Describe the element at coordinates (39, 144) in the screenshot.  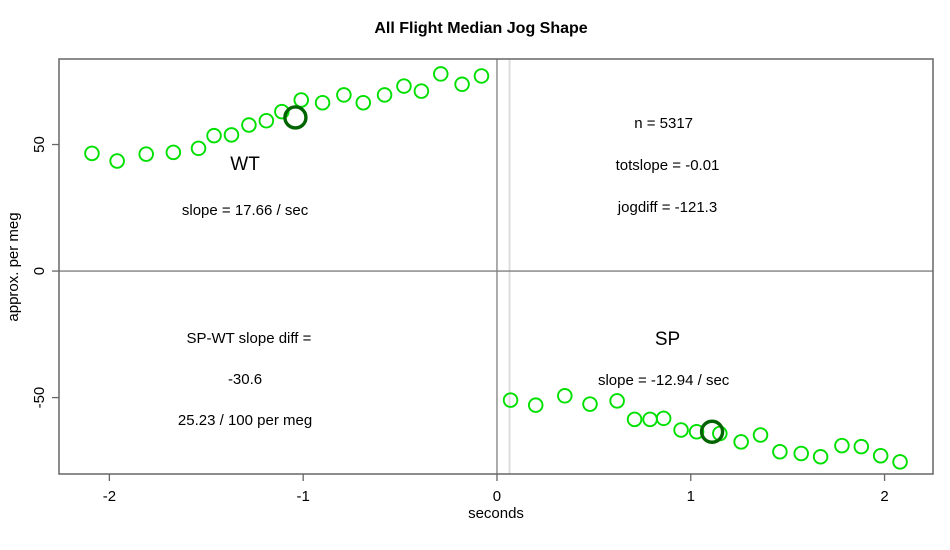
I see `y-tick-label: 50` at that location.